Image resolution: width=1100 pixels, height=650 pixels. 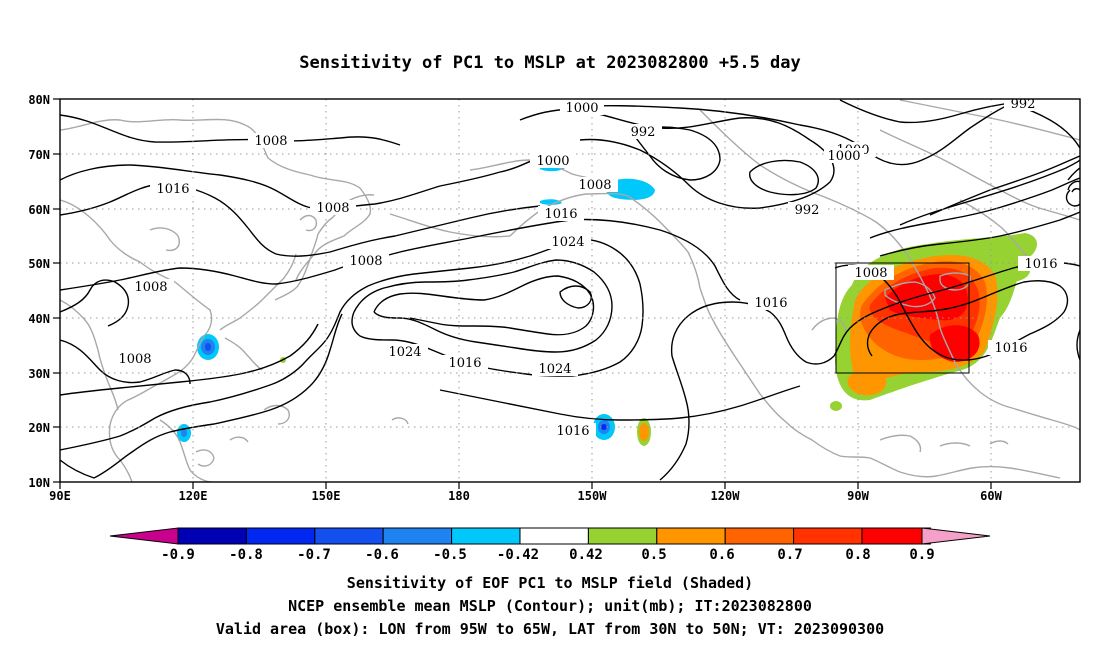 What do you see at coordinates (956, 536) in the screenshot?
I see `colorbar-high-extension` at bounding box center [956, 536].